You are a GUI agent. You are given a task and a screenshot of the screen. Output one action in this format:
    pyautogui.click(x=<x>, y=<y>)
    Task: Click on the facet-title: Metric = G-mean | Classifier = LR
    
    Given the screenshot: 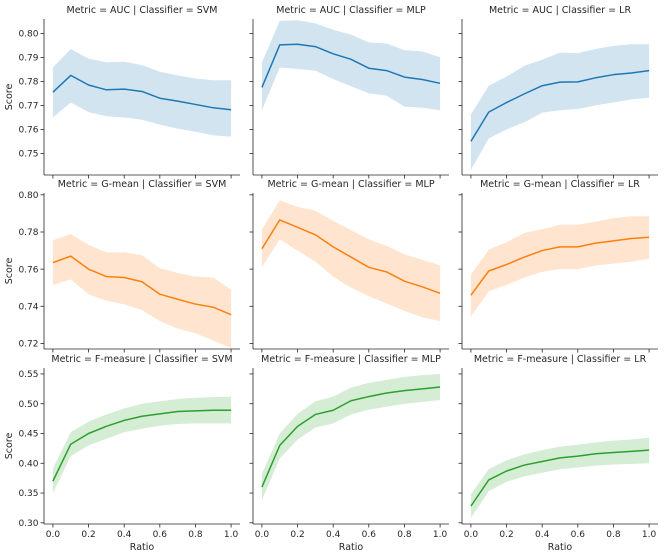 What is the action you would take?
    pyautogui.click(x=560, y=184)
    